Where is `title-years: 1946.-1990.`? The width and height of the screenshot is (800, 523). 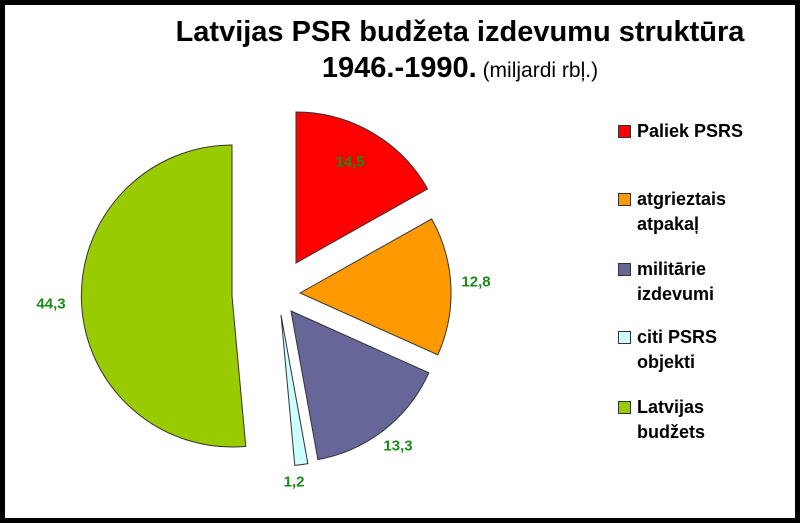 title-years: 1946.-1990. is located at coordinates (399, 68).